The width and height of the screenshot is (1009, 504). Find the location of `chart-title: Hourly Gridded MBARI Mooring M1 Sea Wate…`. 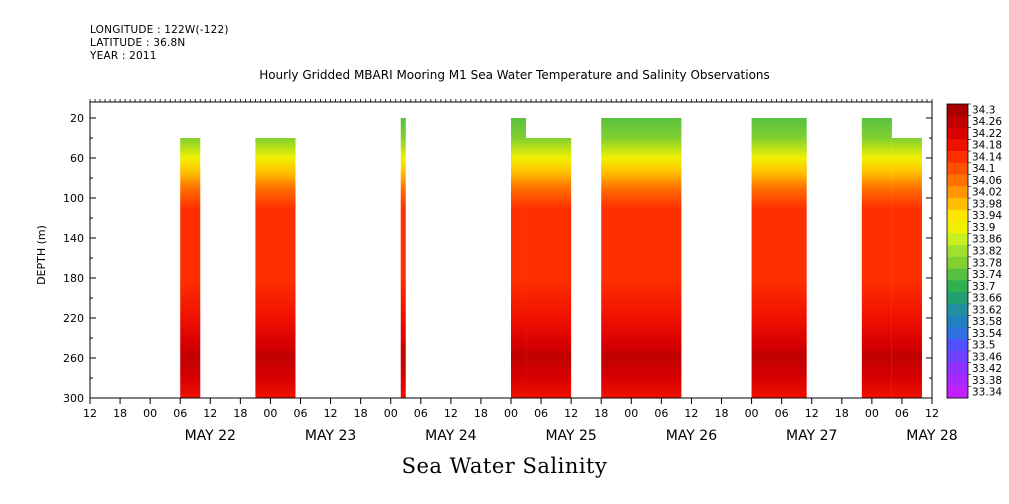

chart-title: Hourly Gridded MBARI Mooring M1 Sea Wate… is located at coordinates (514, 75).